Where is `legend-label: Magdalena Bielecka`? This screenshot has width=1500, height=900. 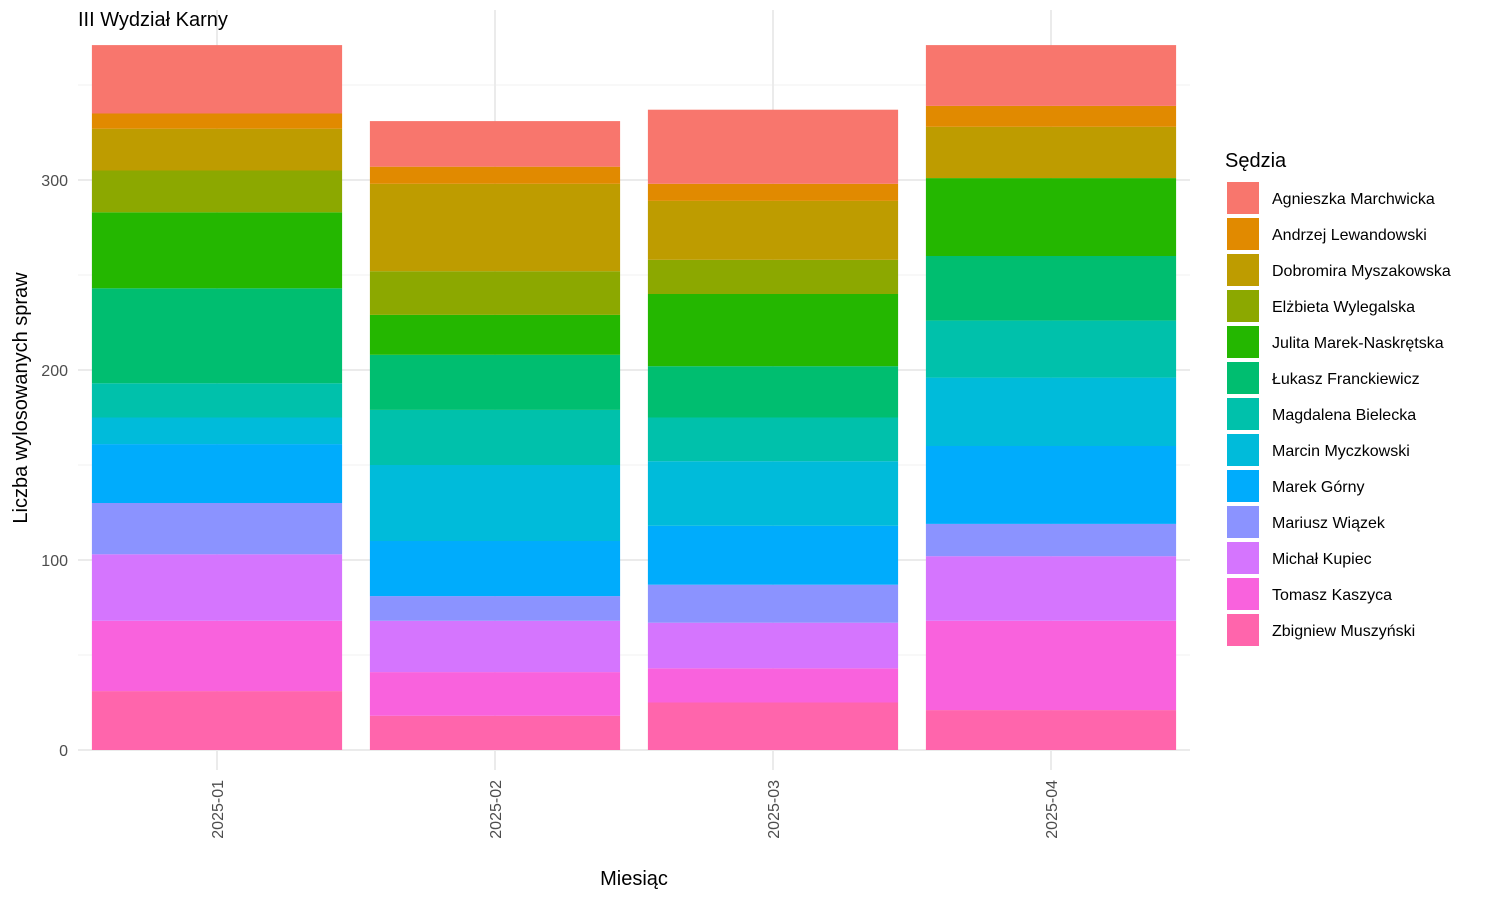
legend-label: Magdalena Bielecka is located at coordinates (1344, 415).